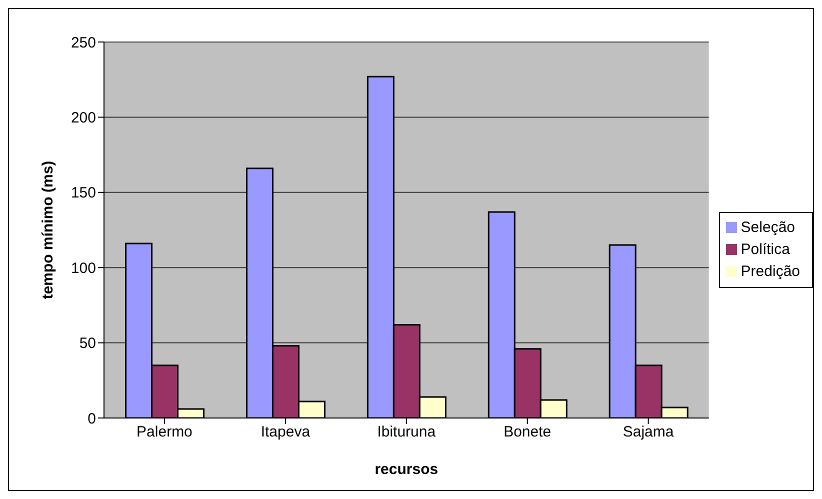  I want to click on y-tick-label: 100, so click(83, 268).